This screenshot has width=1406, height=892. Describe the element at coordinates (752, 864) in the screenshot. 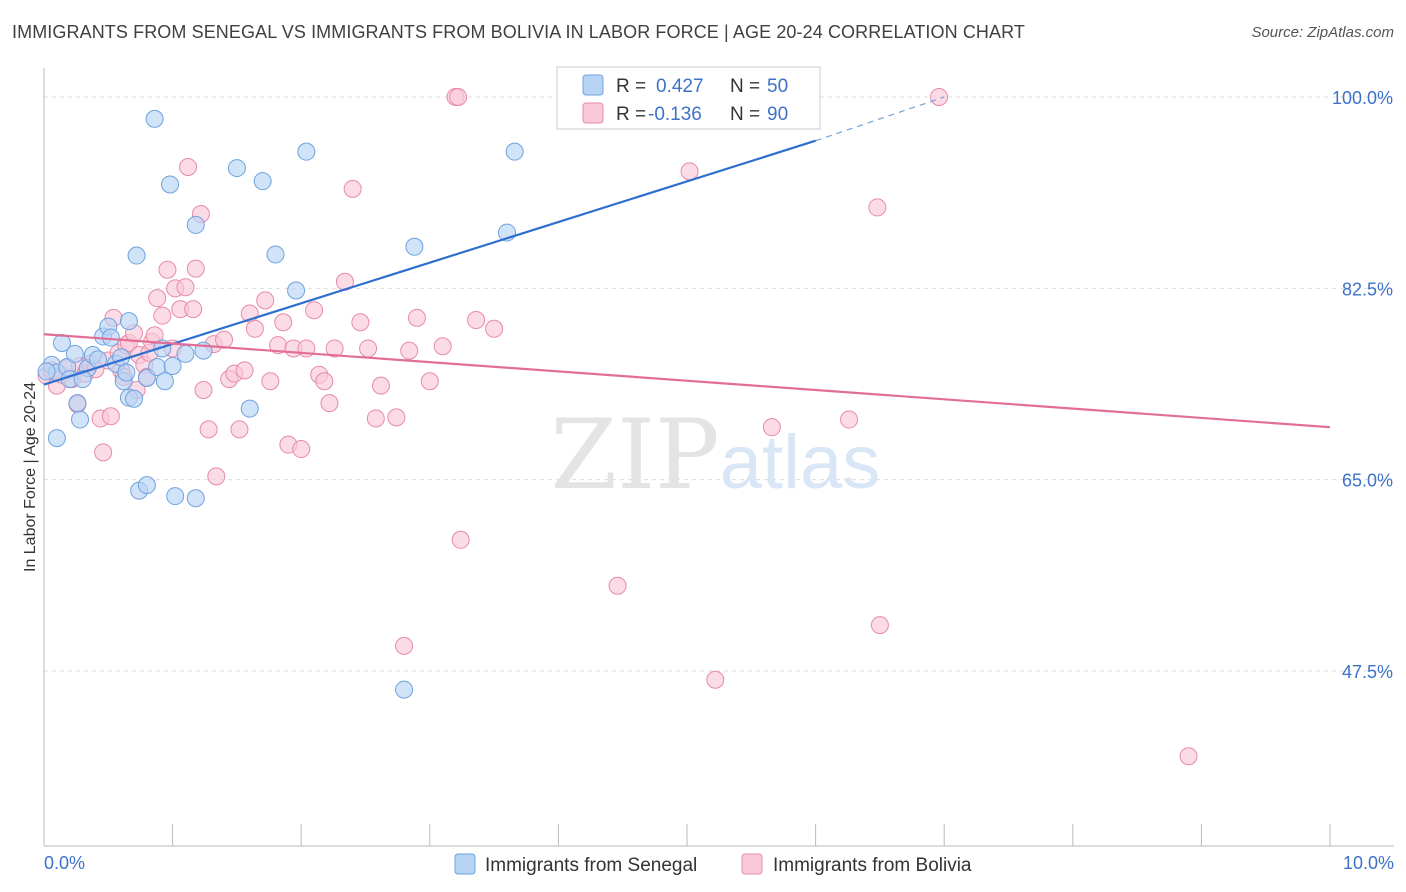

I see `bolivia-bottom-swatch` at that location.